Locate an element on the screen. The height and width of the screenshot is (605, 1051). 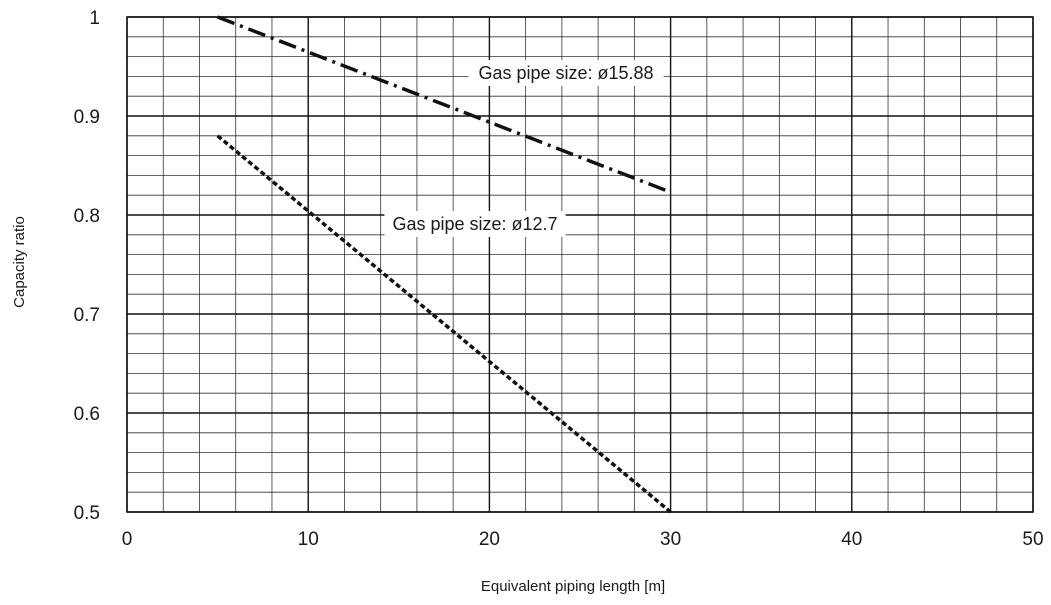
x-tick-label: 30 is located at coordinates (670, 539).